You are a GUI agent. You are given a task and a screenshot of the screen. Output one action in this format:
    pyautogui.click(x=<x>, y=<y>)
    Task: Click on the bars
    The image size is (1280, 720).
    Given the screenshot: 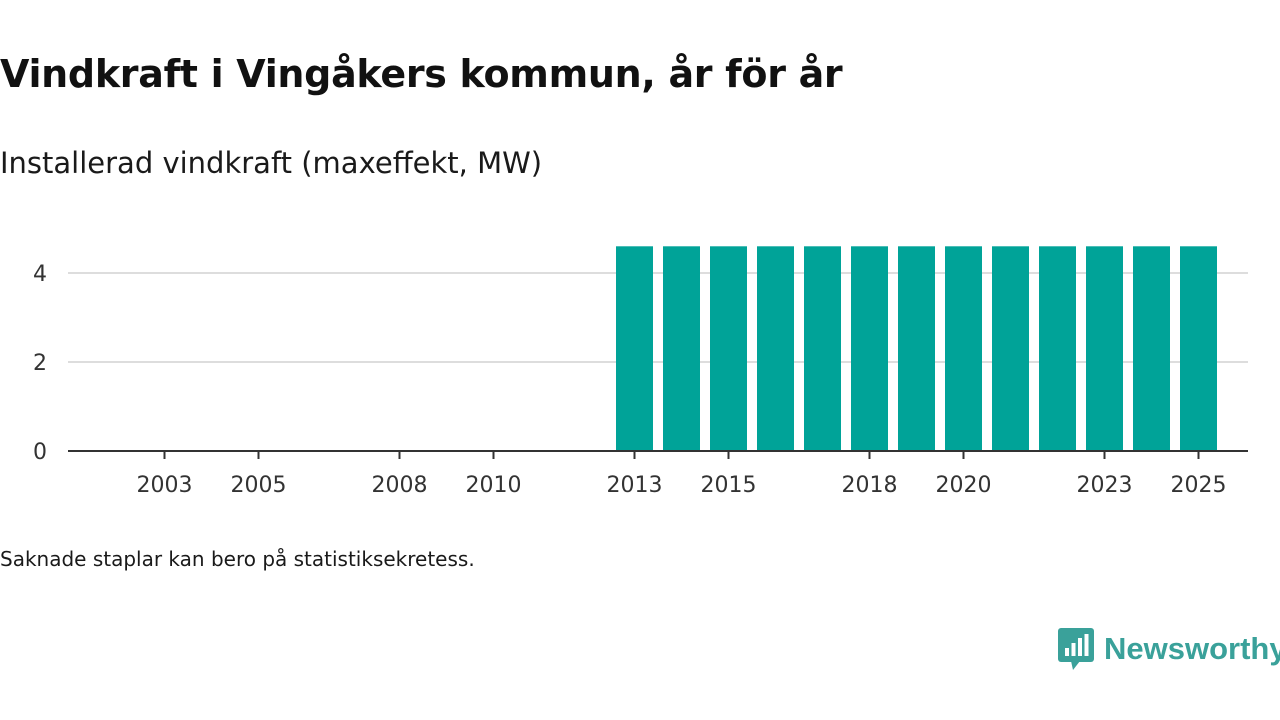 What is the action you would take?
    pyautogui.click(x=916, y=348)
    